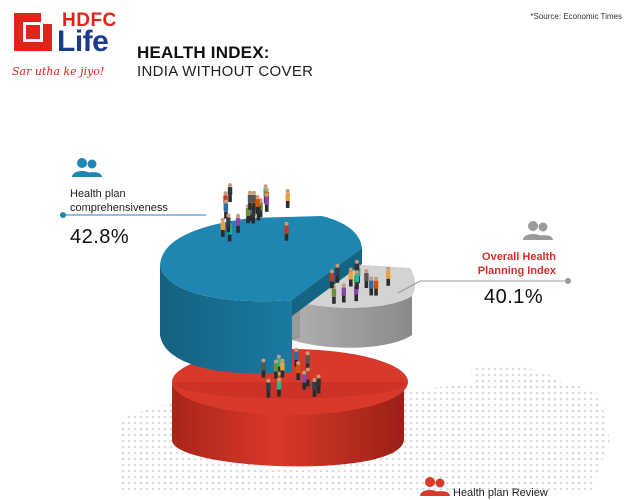 The image size is (640, 500). What do you see at coordinates (500, 493) in the screenshot?
I see `label-review: Health plan Review` at bounding box center [500, 493].